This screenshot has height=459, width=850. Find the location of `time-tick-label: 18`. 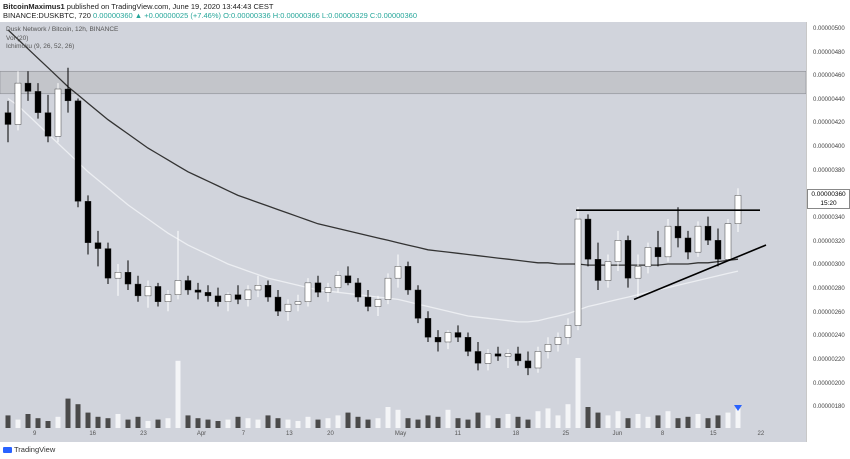

time-tick-label: 18 is located at coordinates (516, 434).